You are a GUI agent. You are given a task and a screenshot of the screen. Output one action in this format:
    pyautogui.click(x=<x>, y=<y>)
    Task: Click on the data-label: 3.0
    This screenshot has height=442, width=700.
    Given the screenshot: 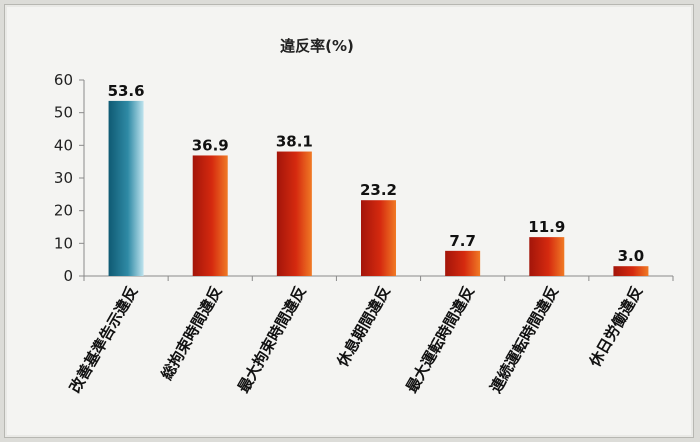 What is the action you would take?
    pyautogui.click(x=631, y=256)
    